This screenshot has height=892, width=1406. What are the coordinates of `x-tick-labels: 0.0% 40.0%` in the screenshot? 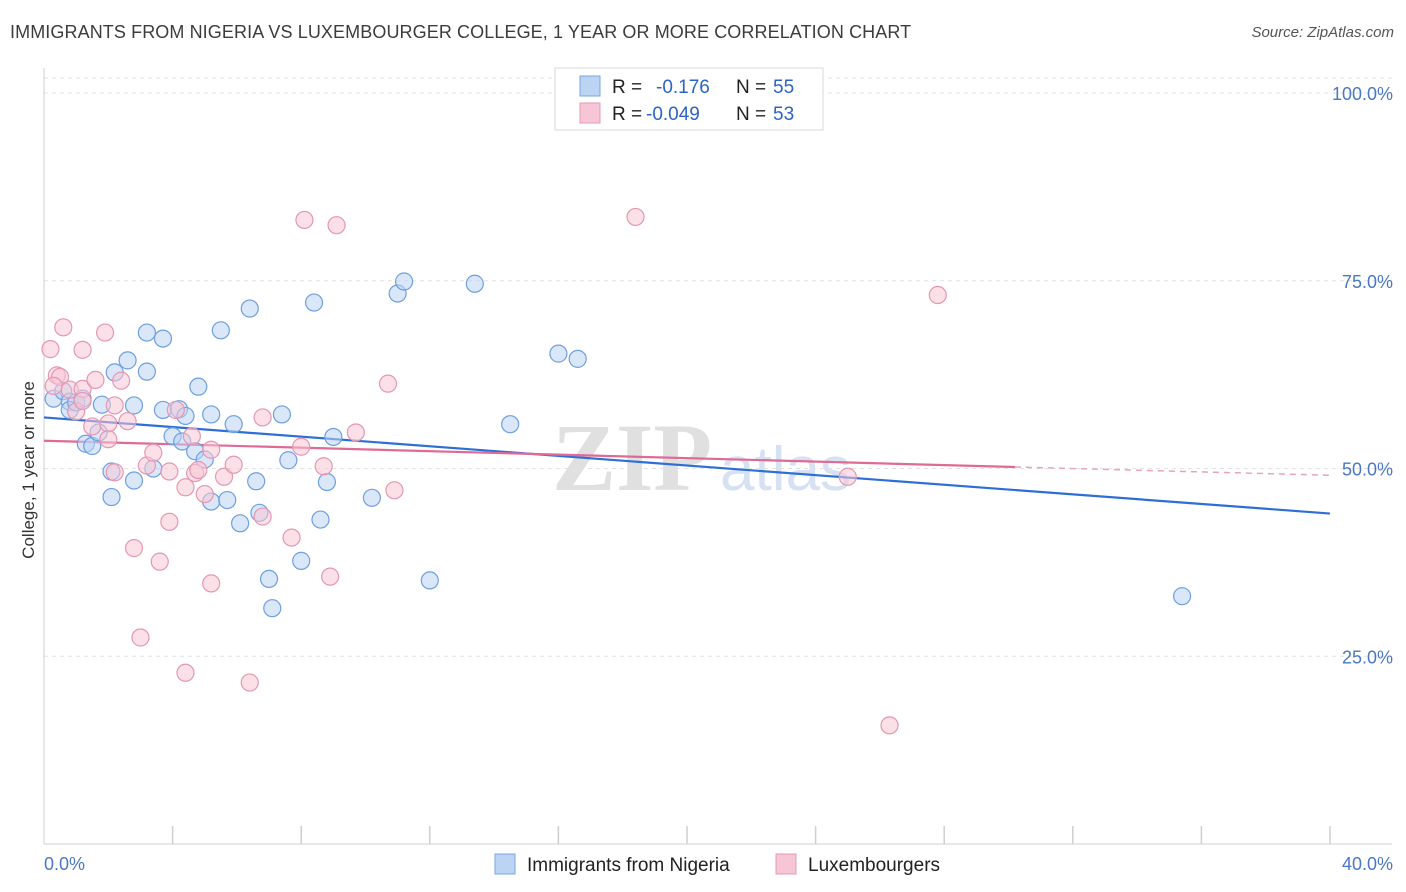 It's located at (718, 864).